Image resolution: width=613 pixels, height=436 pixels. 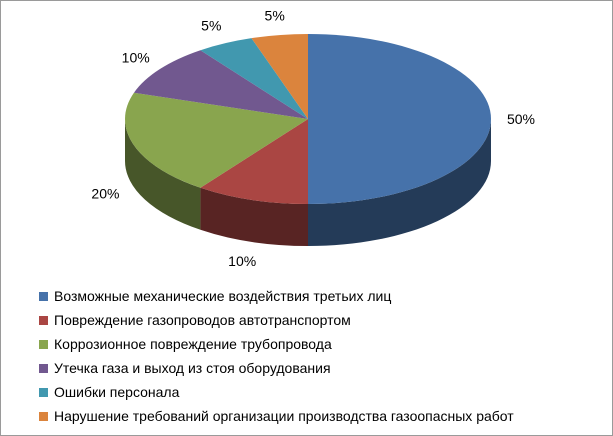 What do you see at coordinates (211, 25) in the screenshot?
I see `data-label-5: 5%` at bounding box center [211, 25].